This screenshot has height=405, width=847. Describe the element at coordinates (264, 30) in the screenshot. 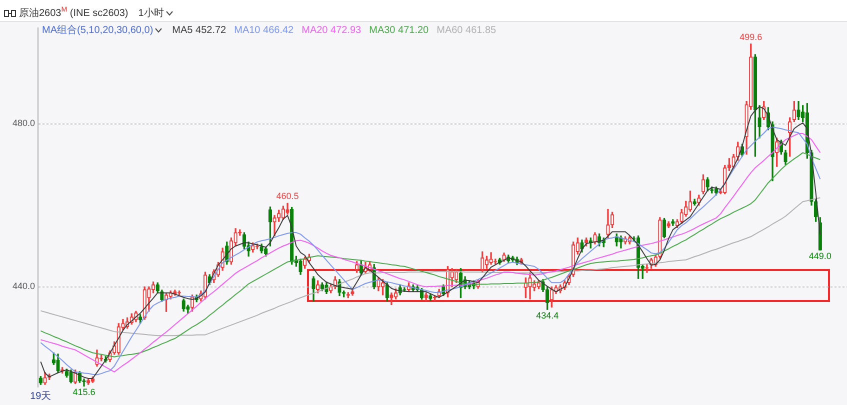

I see `text: MA10 466.42` at that location.